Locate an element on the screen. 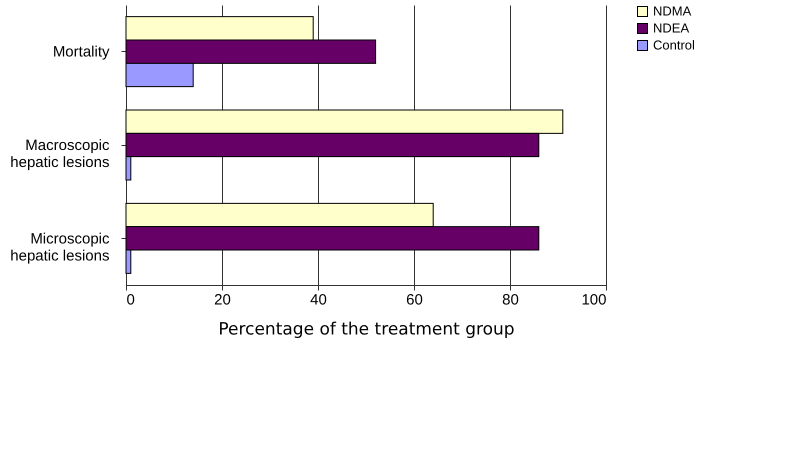 Image resolution: width=791 pixels, height=451 pixels. legend-label: NDMA is located at coordinates (672, 11).